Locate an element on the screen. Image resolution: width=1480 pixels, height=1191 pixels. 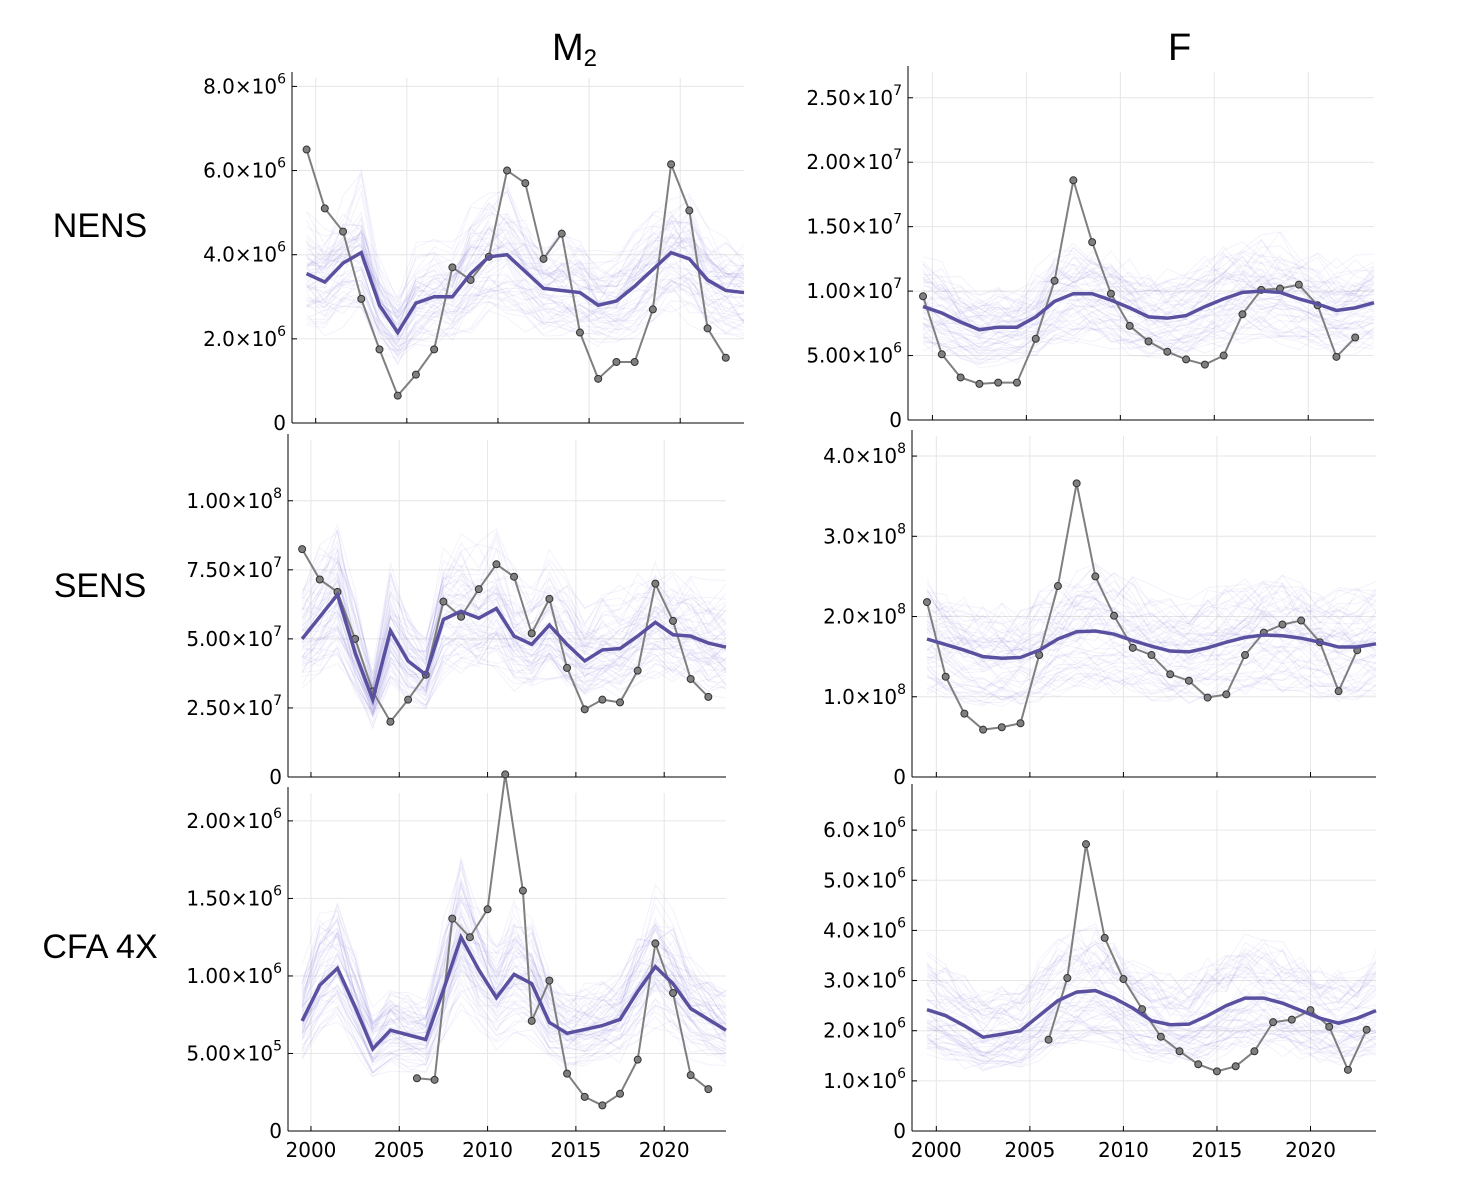
column-title-f: F is located at coordinates (1179, 48).